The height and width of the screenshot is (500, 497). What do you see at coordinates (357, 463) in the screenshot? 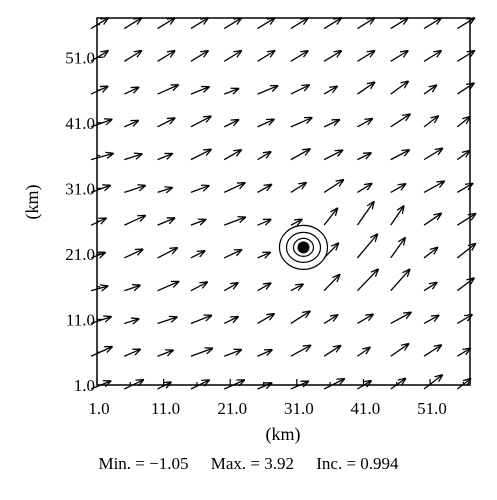
I see `inc-value: Inc. = 0.994` at bounding box center [357, 463].